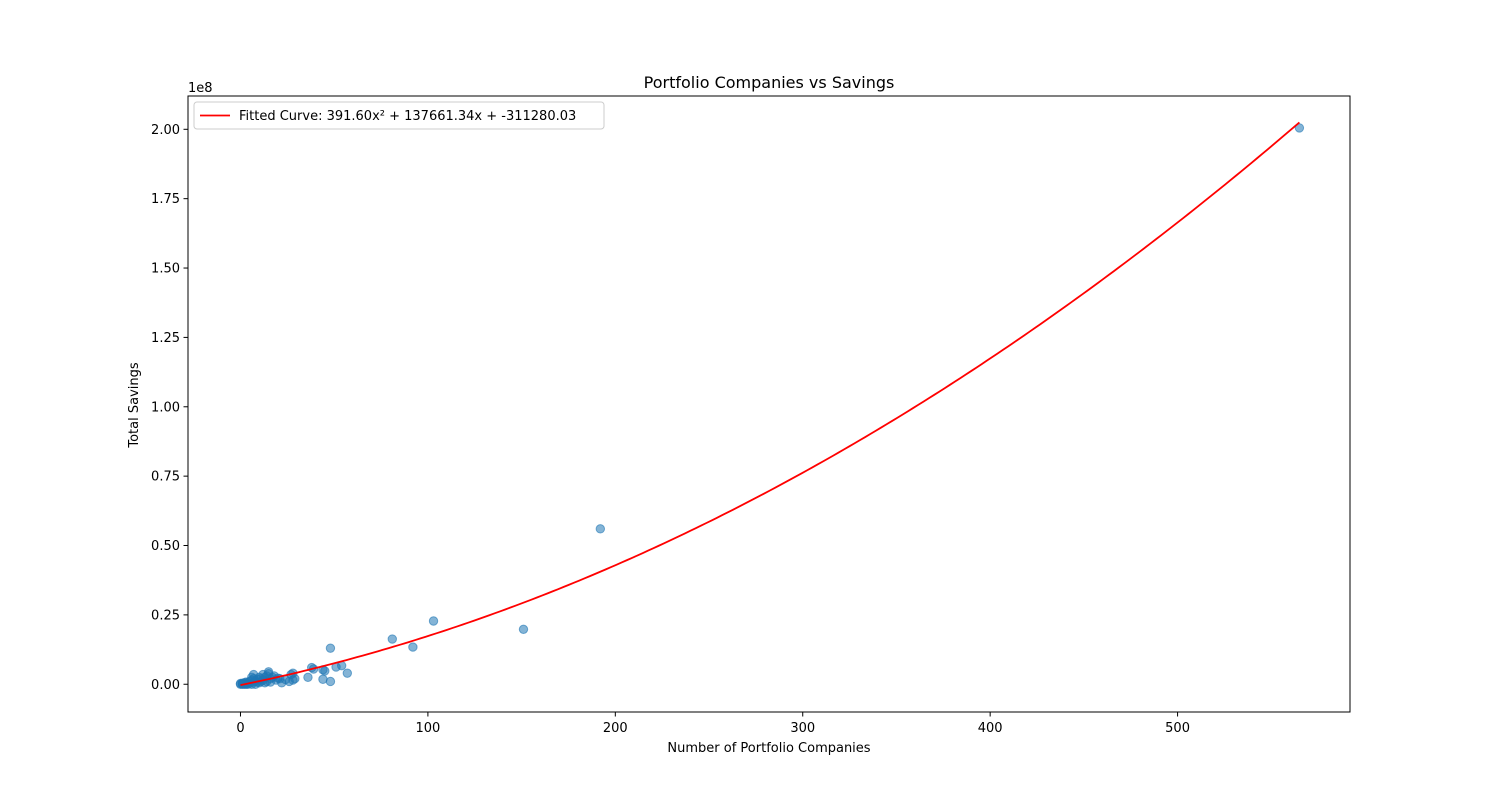  Describe the element at coordinates (769, 82) in the screenshot. I see `chart-title: Portfolio Companies vs Savings` at that location.